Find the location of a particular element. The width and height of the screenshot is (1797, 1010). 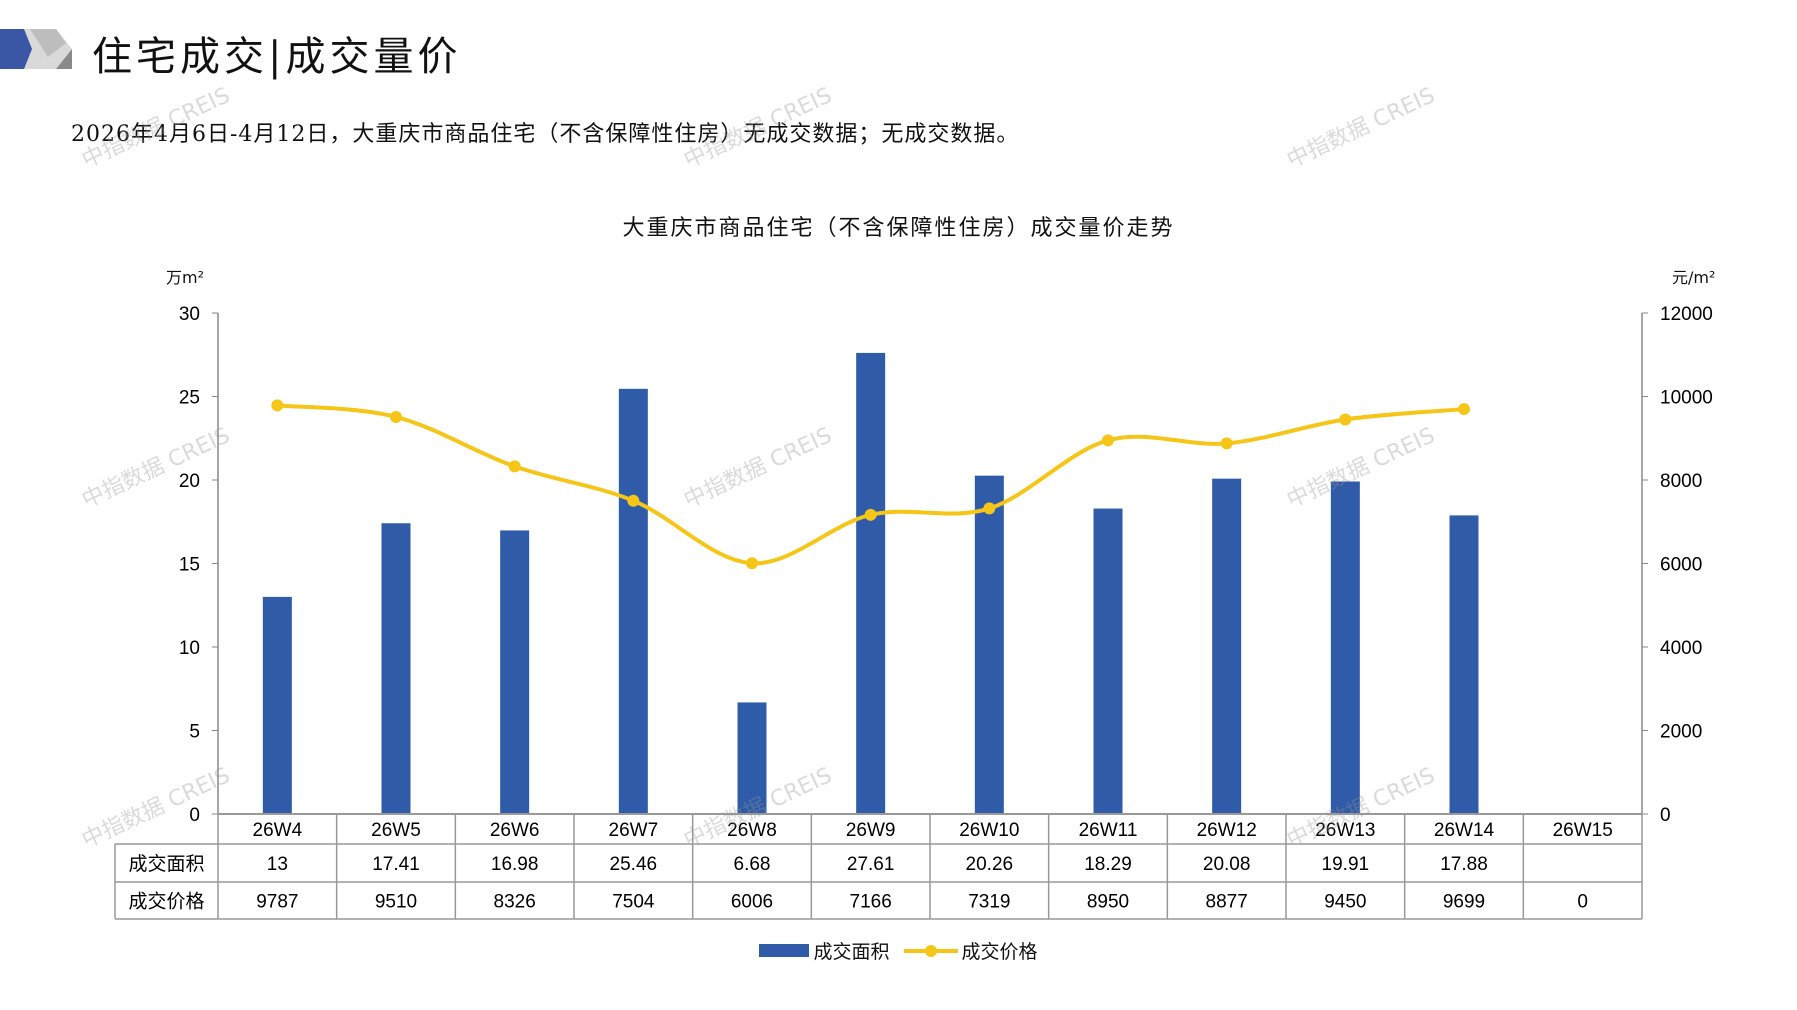

category-label: 26W5 is located at coordinates (396, 830).